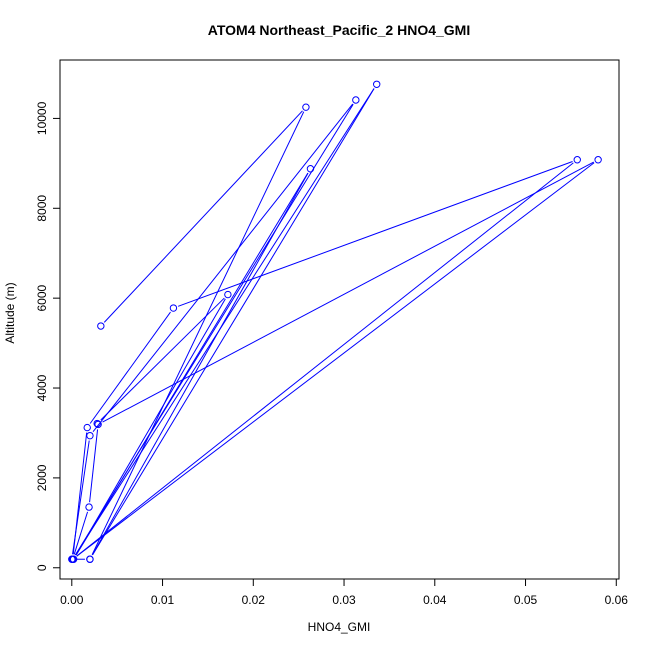 The height and width of the screenshot is (650, 650). Describe the element at coordinates (163, 600) in the screenshot. I see `x-tick-label: 0.01` at that location.